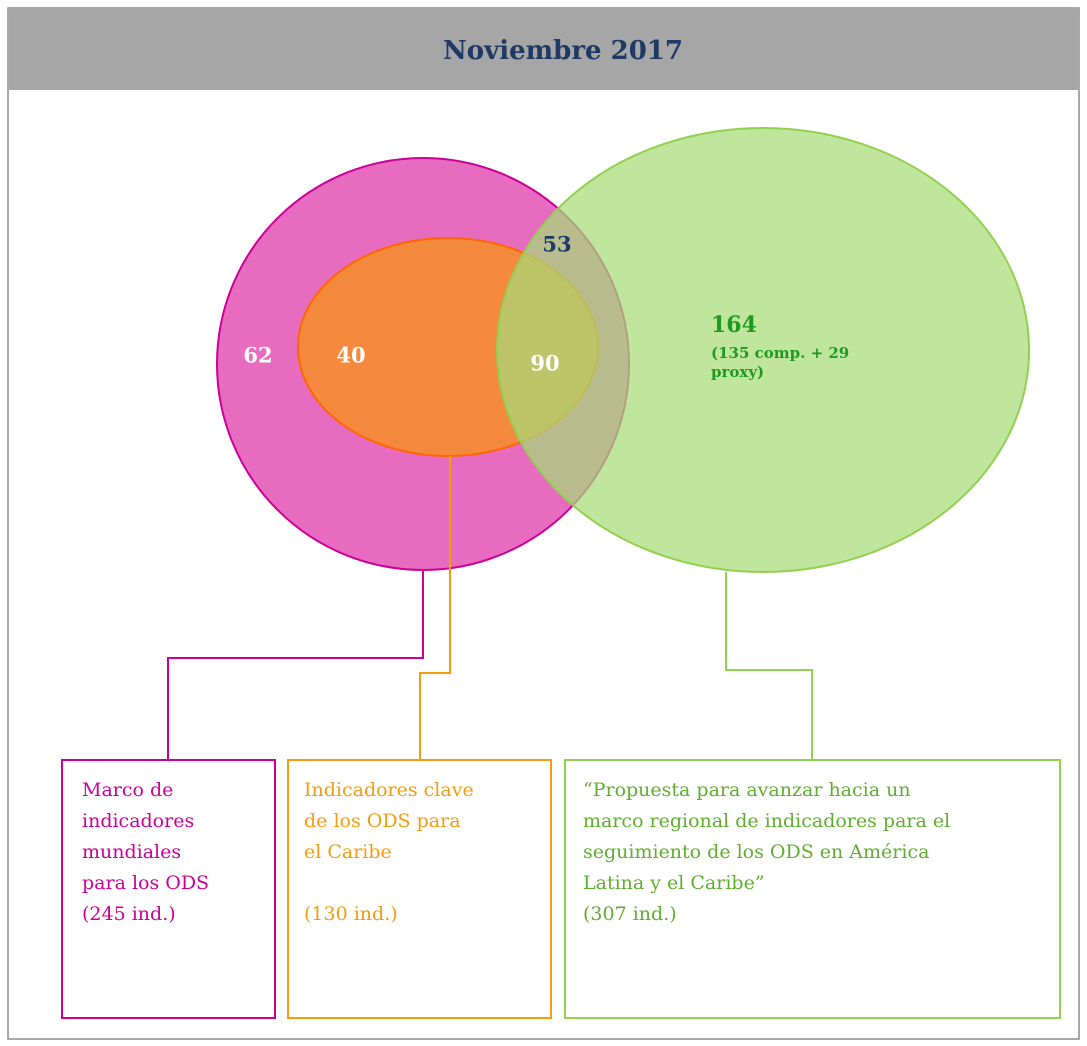  I want to click on region-value: 40, so click(350, 355).